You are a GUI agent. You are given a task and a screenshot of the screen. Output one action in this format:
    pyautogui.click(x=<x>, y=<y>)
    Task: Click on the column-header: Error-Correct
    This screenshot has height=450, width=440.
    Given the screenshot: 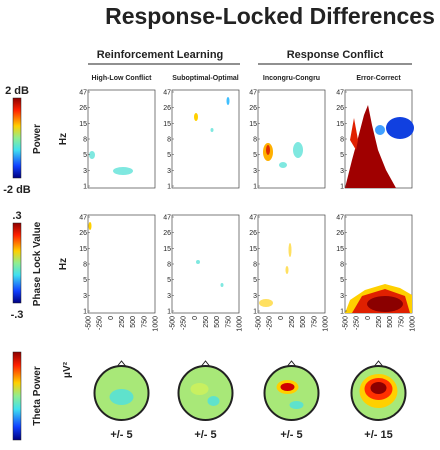 What is the action you would take?
    pyautogui.click(x=378, y=78)
    